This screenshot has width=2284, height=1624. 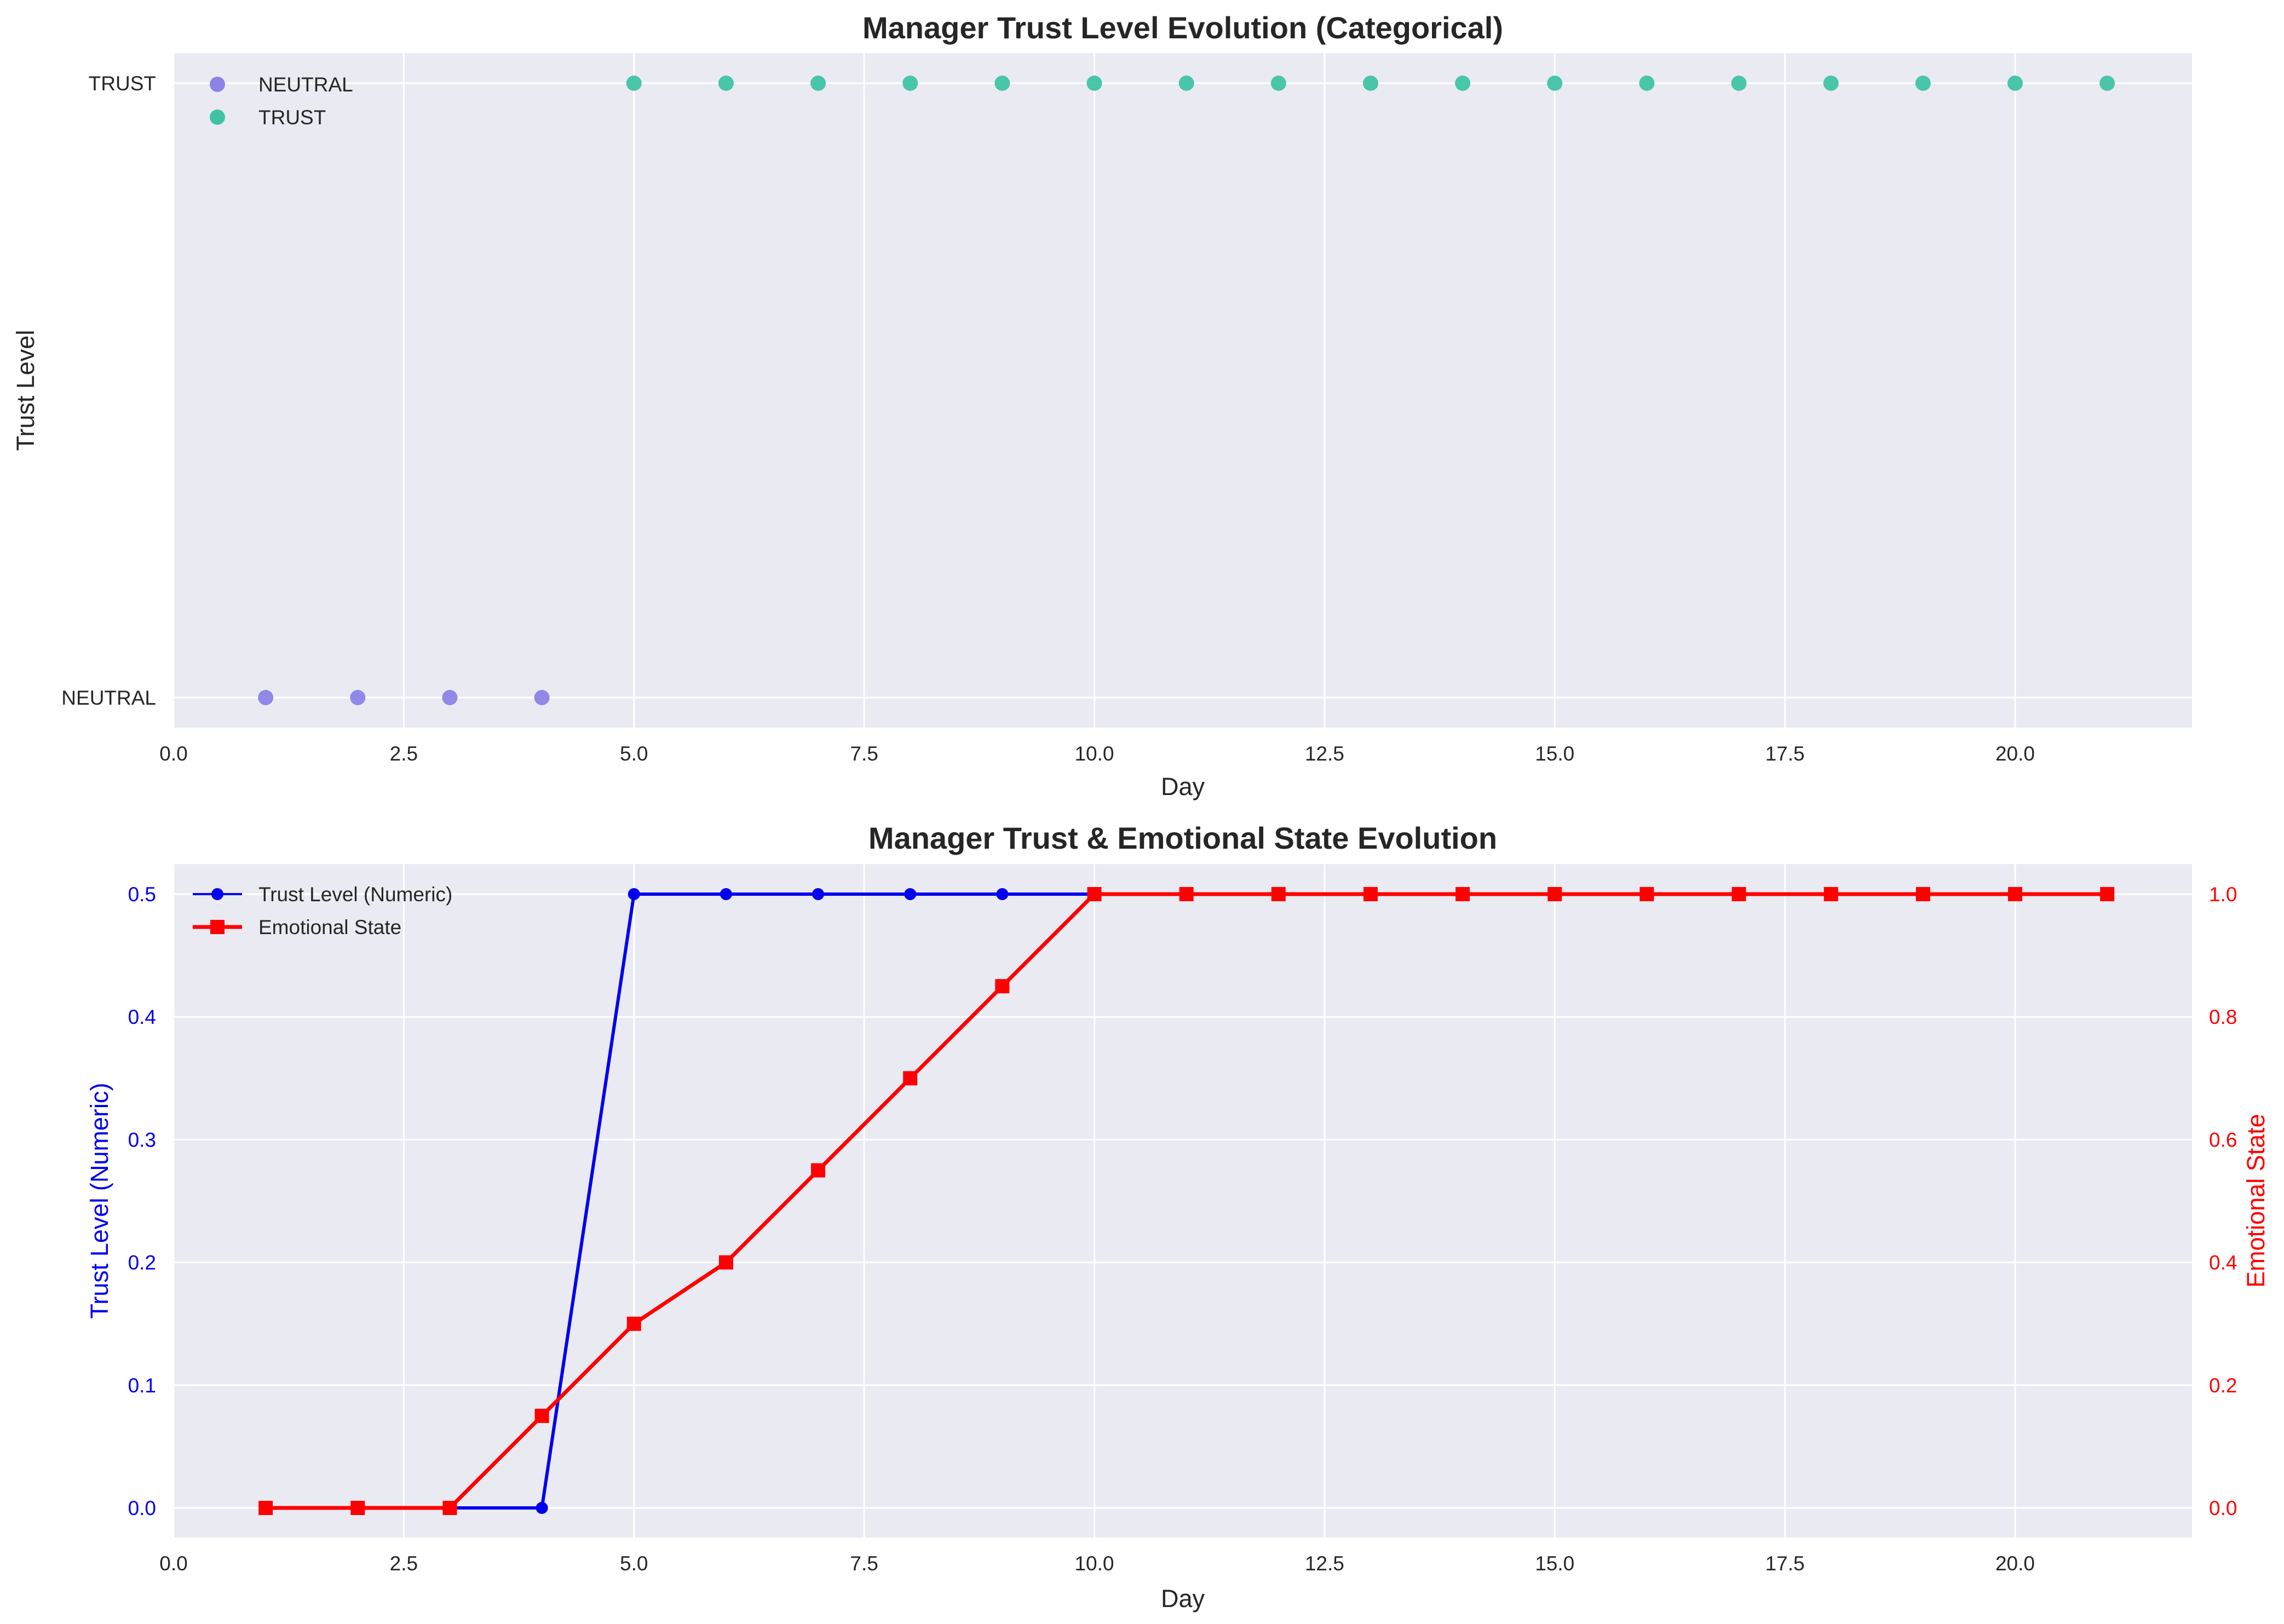 What do you see at coordinates (2256, 1201) in the screenshot?
I see `y-right-axis-label: Emotional State` at bounding box center [2256, 1201].